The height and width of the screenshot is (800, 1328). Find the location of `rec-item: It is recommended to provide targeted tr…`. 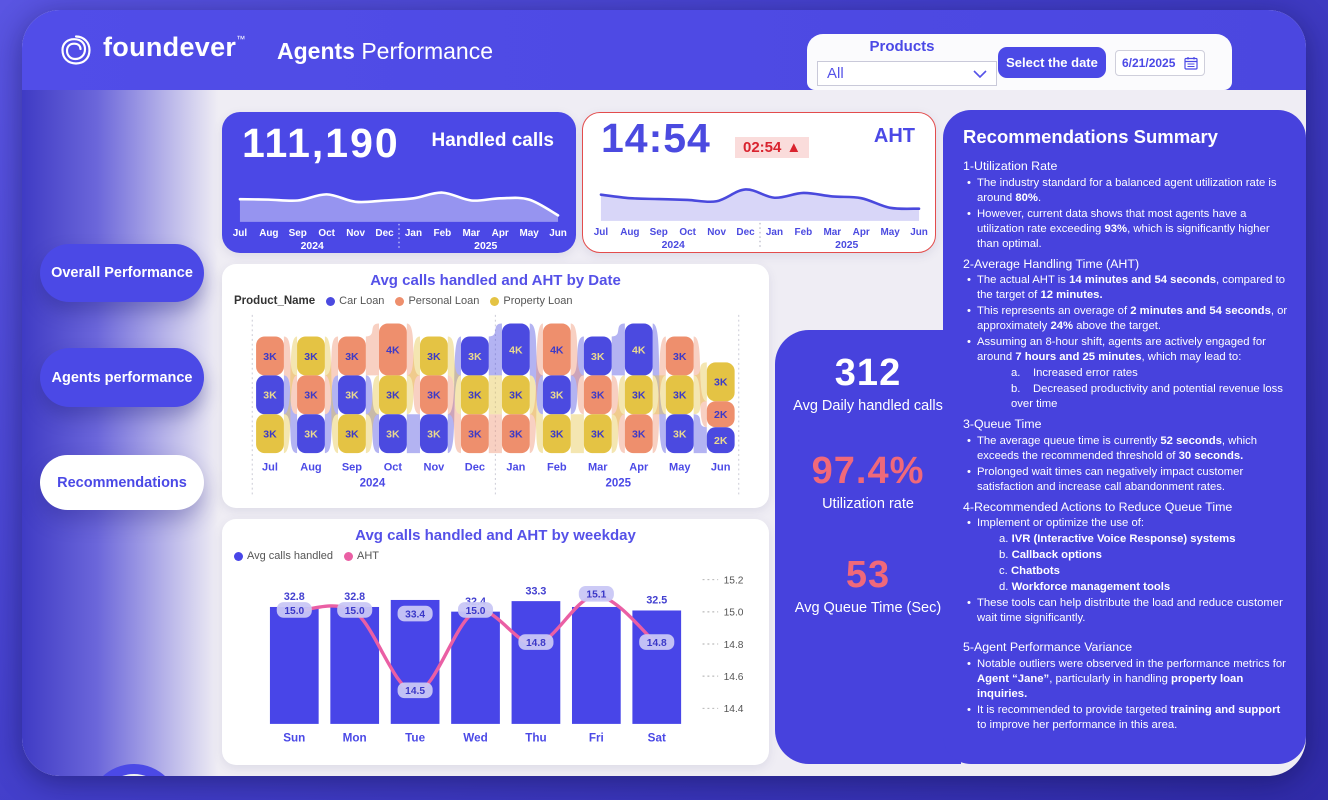

rec-item: It is recommended to provide targeted tr… is located at coordinates (1125, 718).